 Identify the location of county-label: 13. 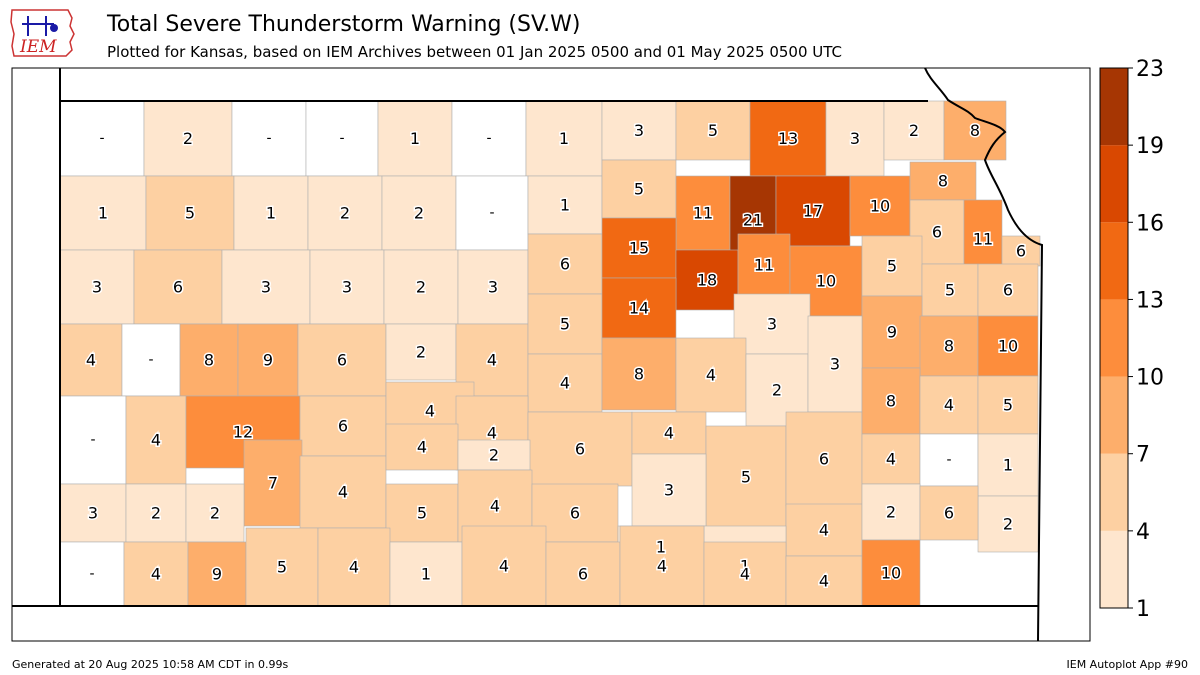
(788, 138).